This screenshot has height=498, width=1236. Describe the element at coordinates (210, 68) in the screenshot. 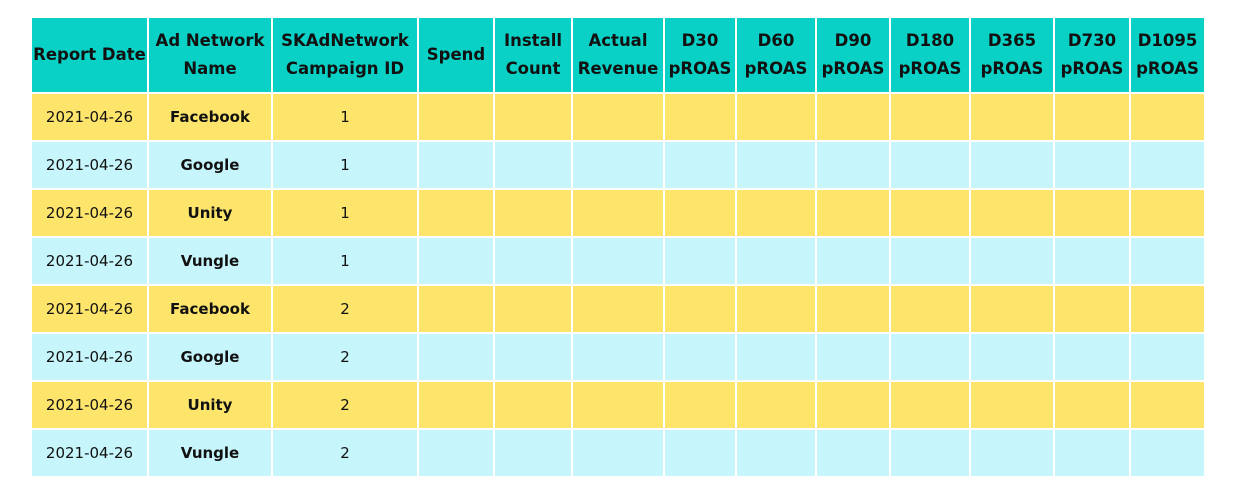

I see `header-line: Name` at that location.